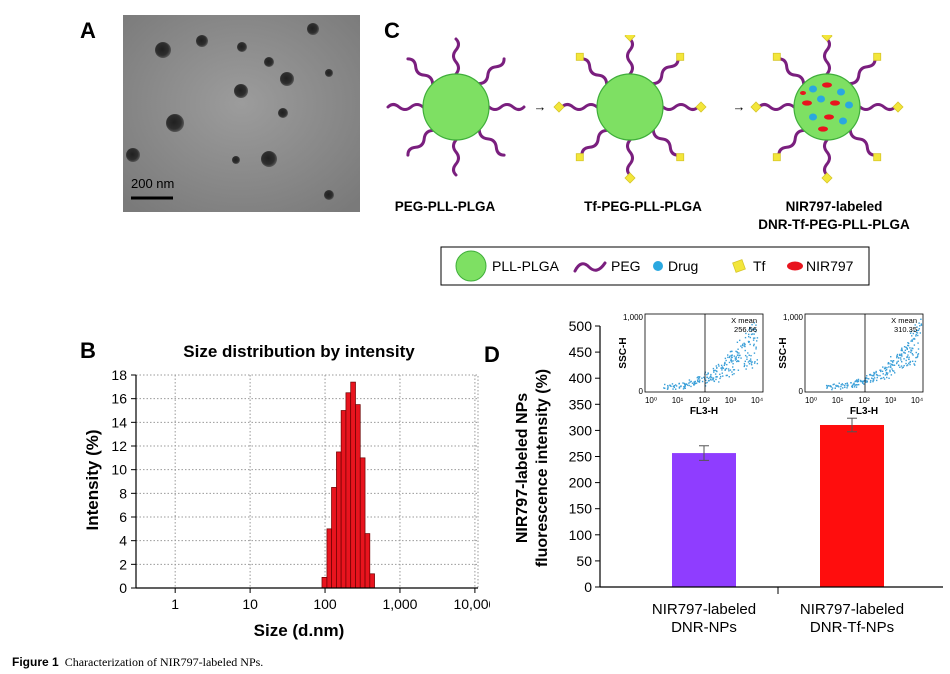 Image resolution: width=950 pixels, height=674 pixels. I want to click on peg-legend-icon, so click(590, 267).